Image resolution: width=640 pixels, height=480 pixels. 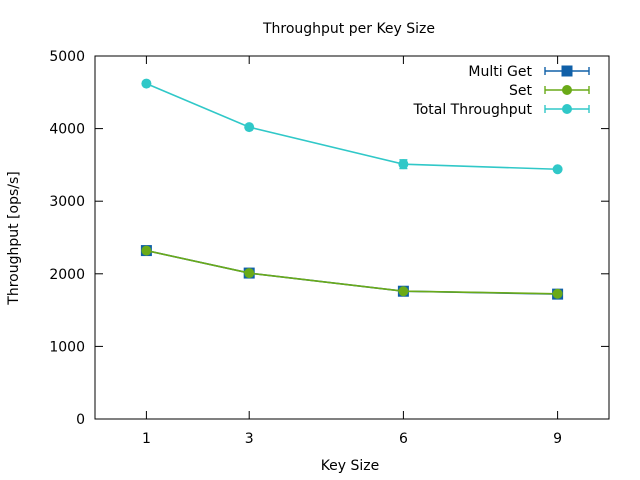 I want to click on series-total-throughput, so click(x=352, y=126).